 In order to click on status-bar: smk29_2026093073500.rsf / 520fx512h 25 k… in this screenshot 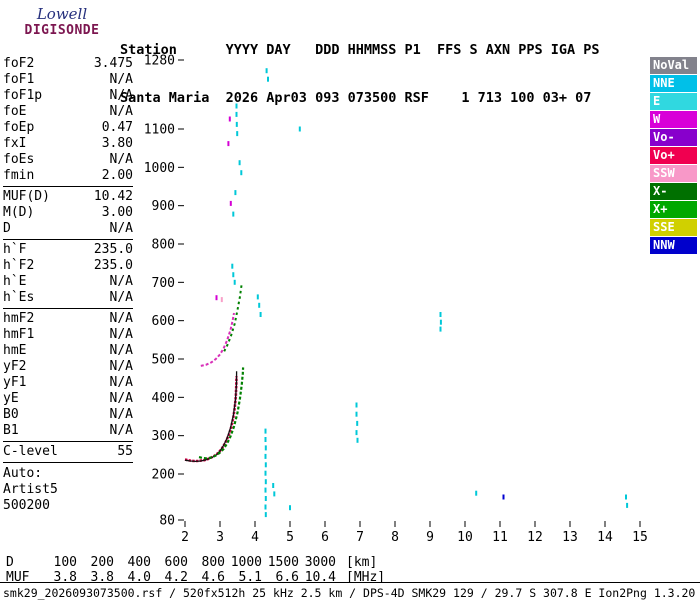, I will do `click(349, 593)`.